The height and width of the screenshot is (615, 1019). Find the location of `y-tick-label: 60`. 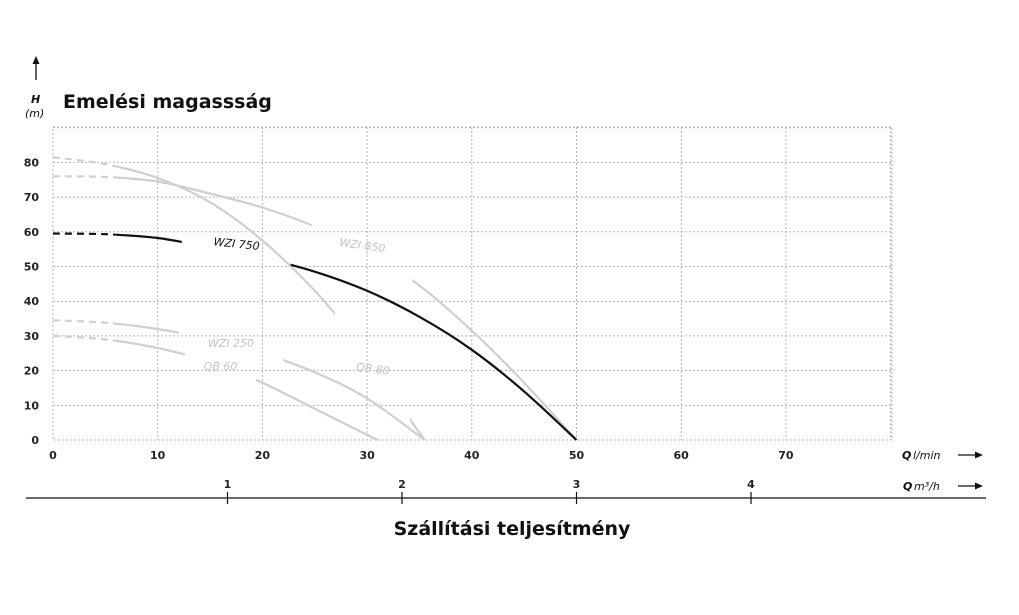

y-tick-label: 60 is located at coordinates (32, 232).